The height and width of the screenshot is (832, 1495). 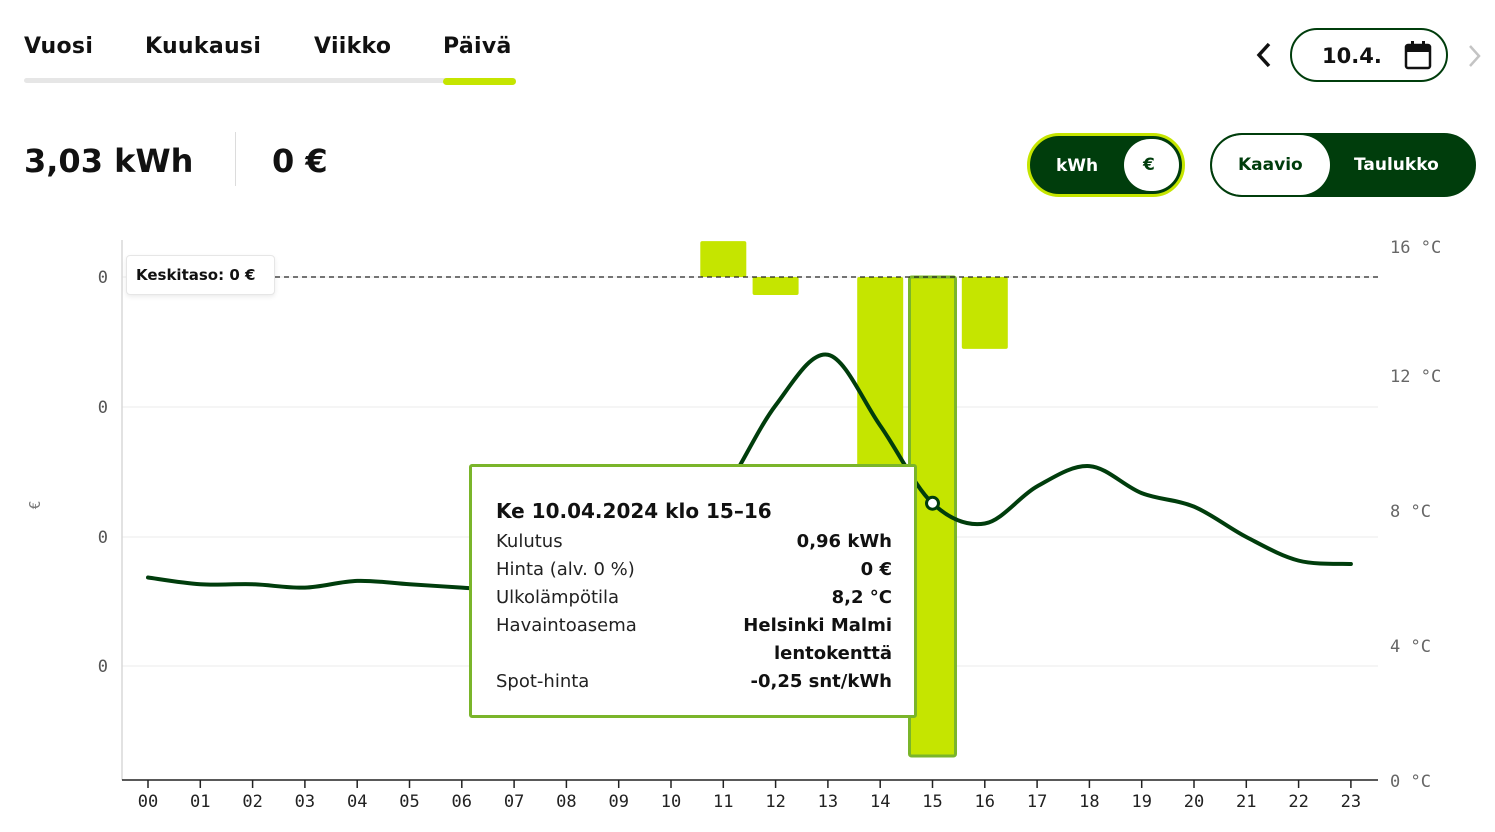 I want to click on total-cost: 0 €, so click(x=300, y=161).